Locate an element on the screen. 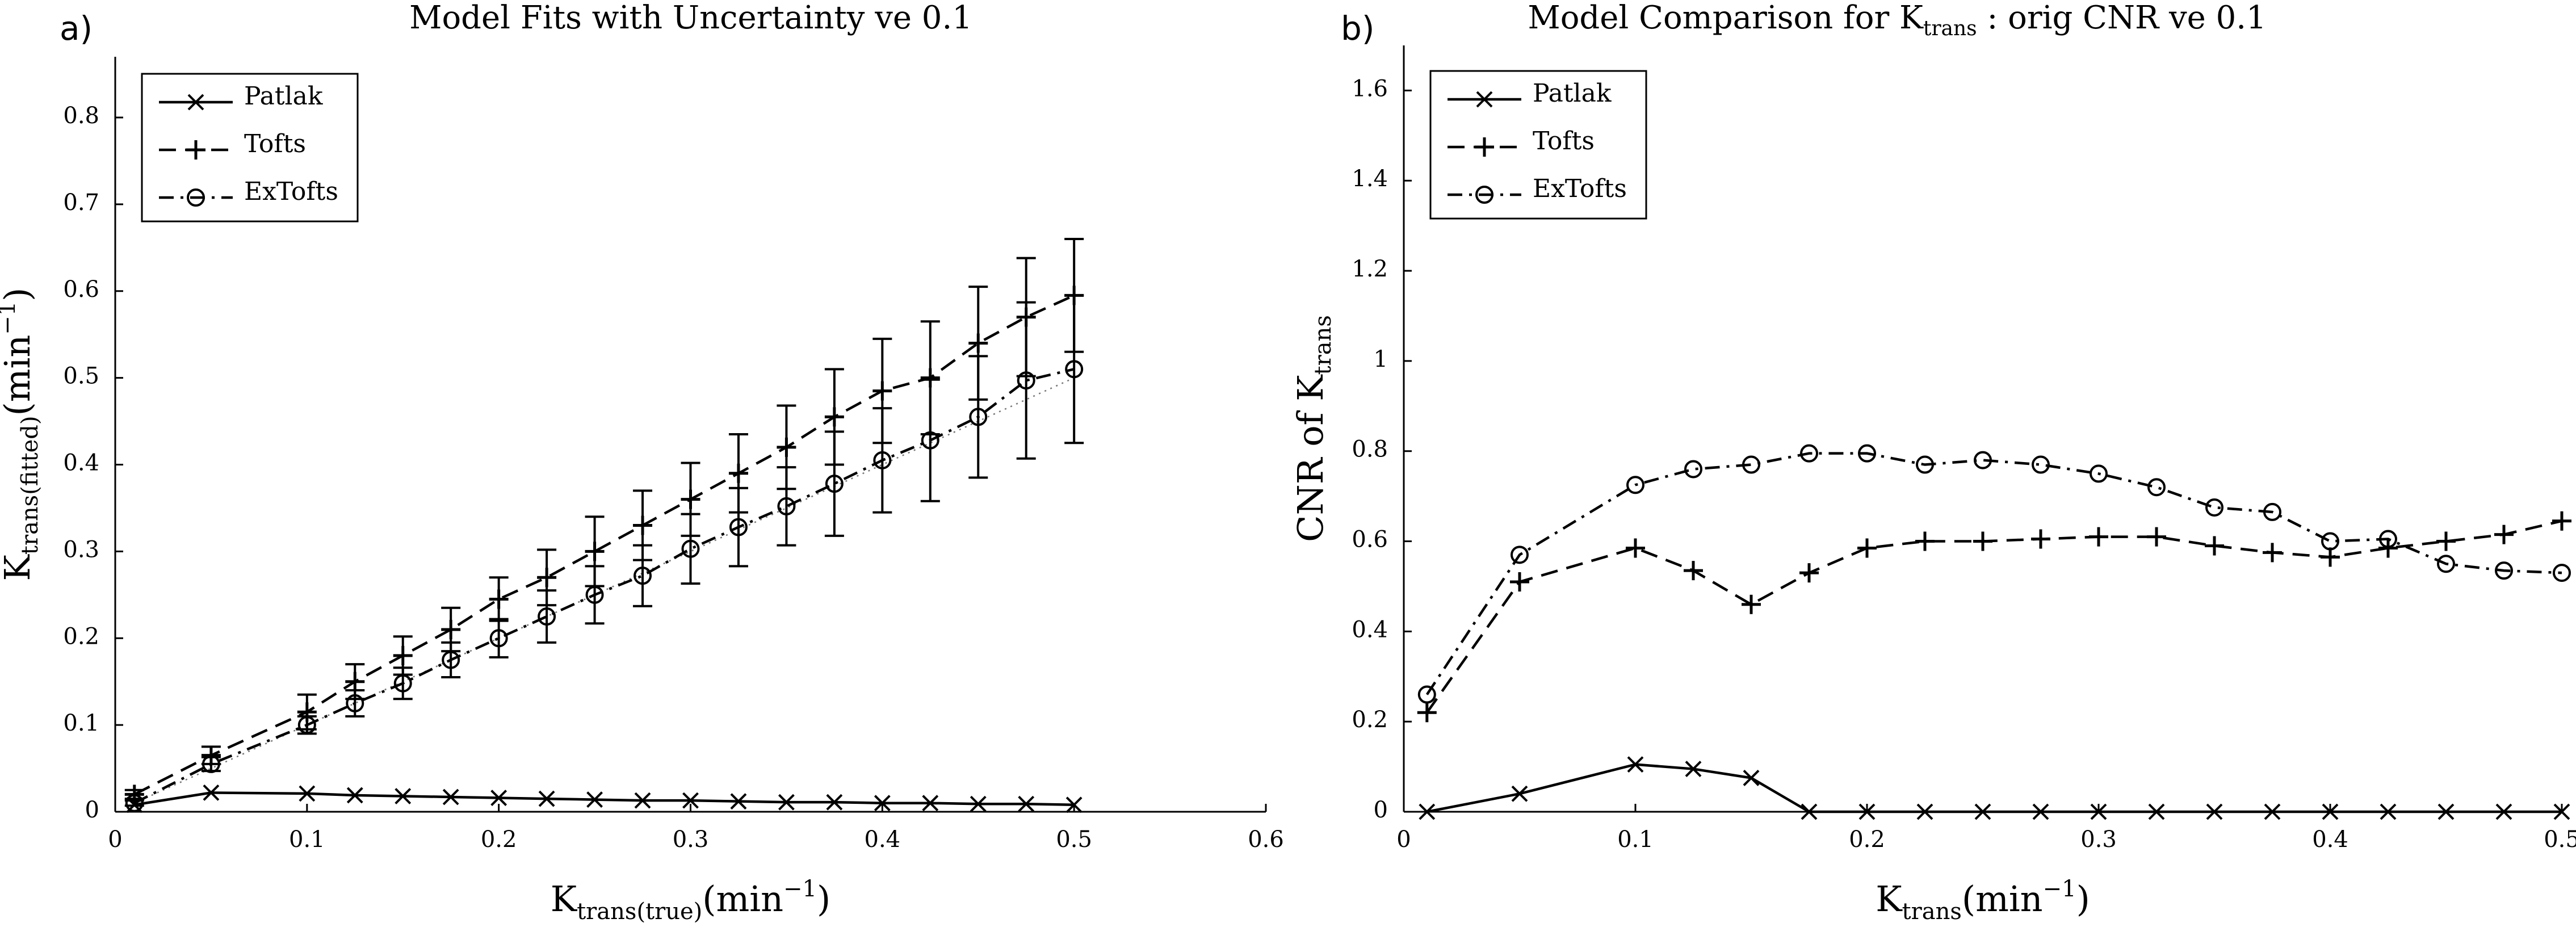 This screenshot has height=927, width=2576. x-tick-label: 0.3 is located at coordinates (691, 840).